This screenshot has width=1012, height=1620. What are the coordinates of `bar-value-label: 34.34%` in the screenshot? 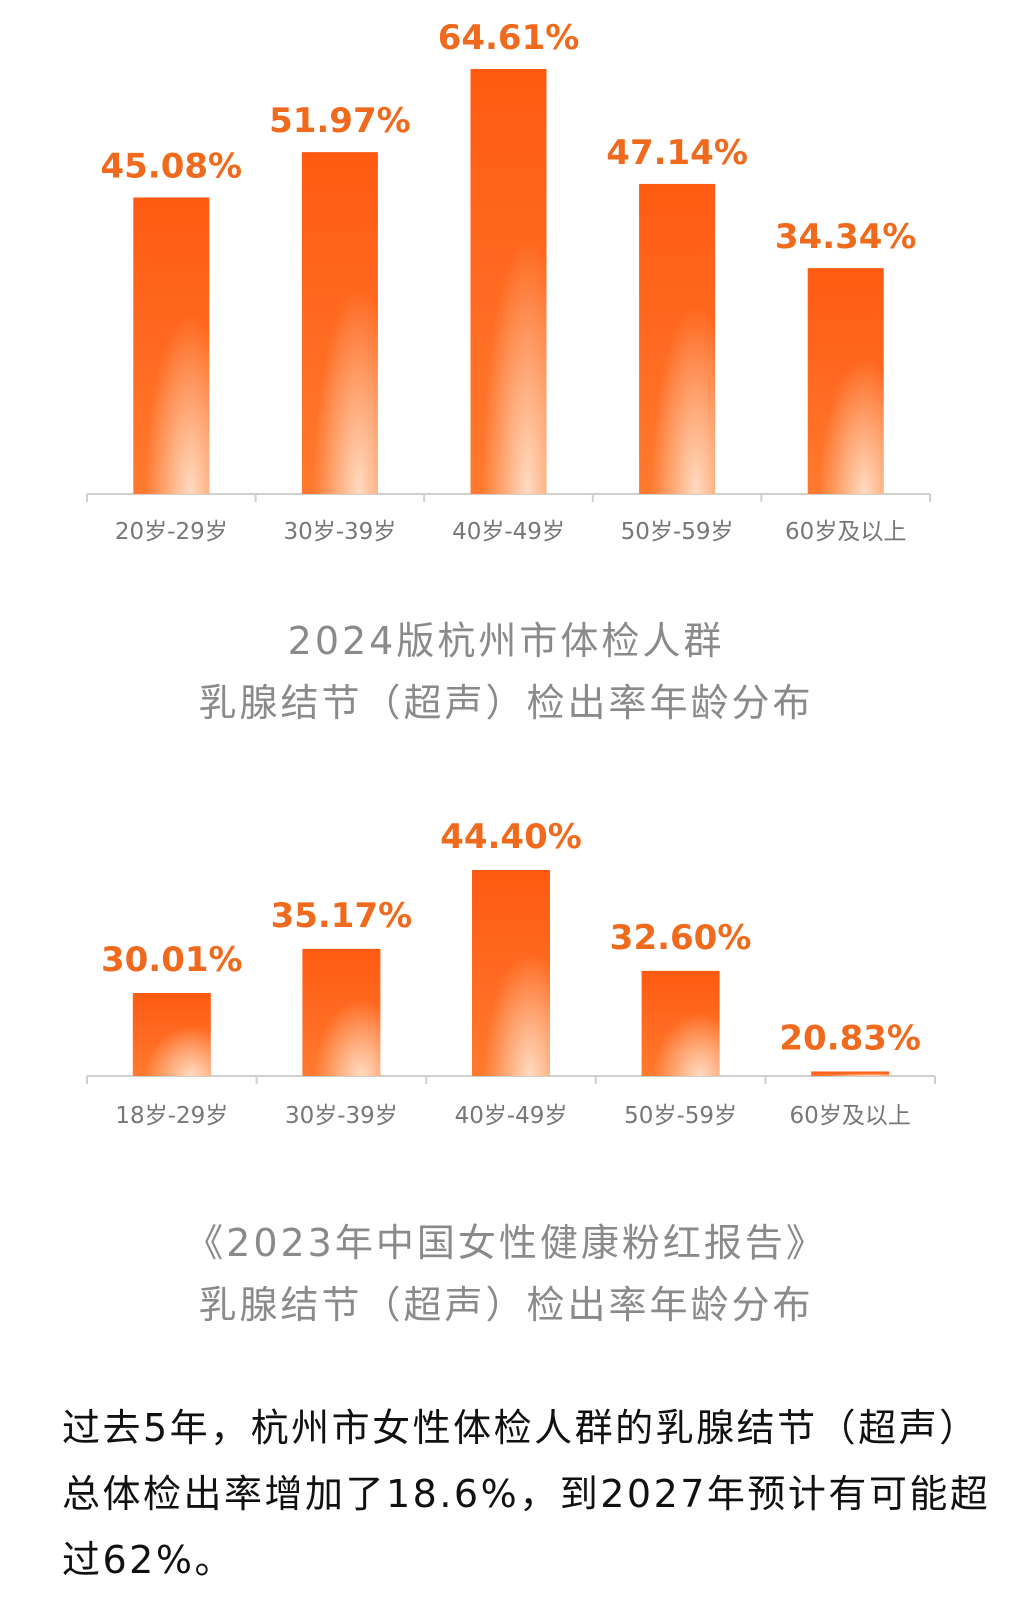 It's located at (846, 237).